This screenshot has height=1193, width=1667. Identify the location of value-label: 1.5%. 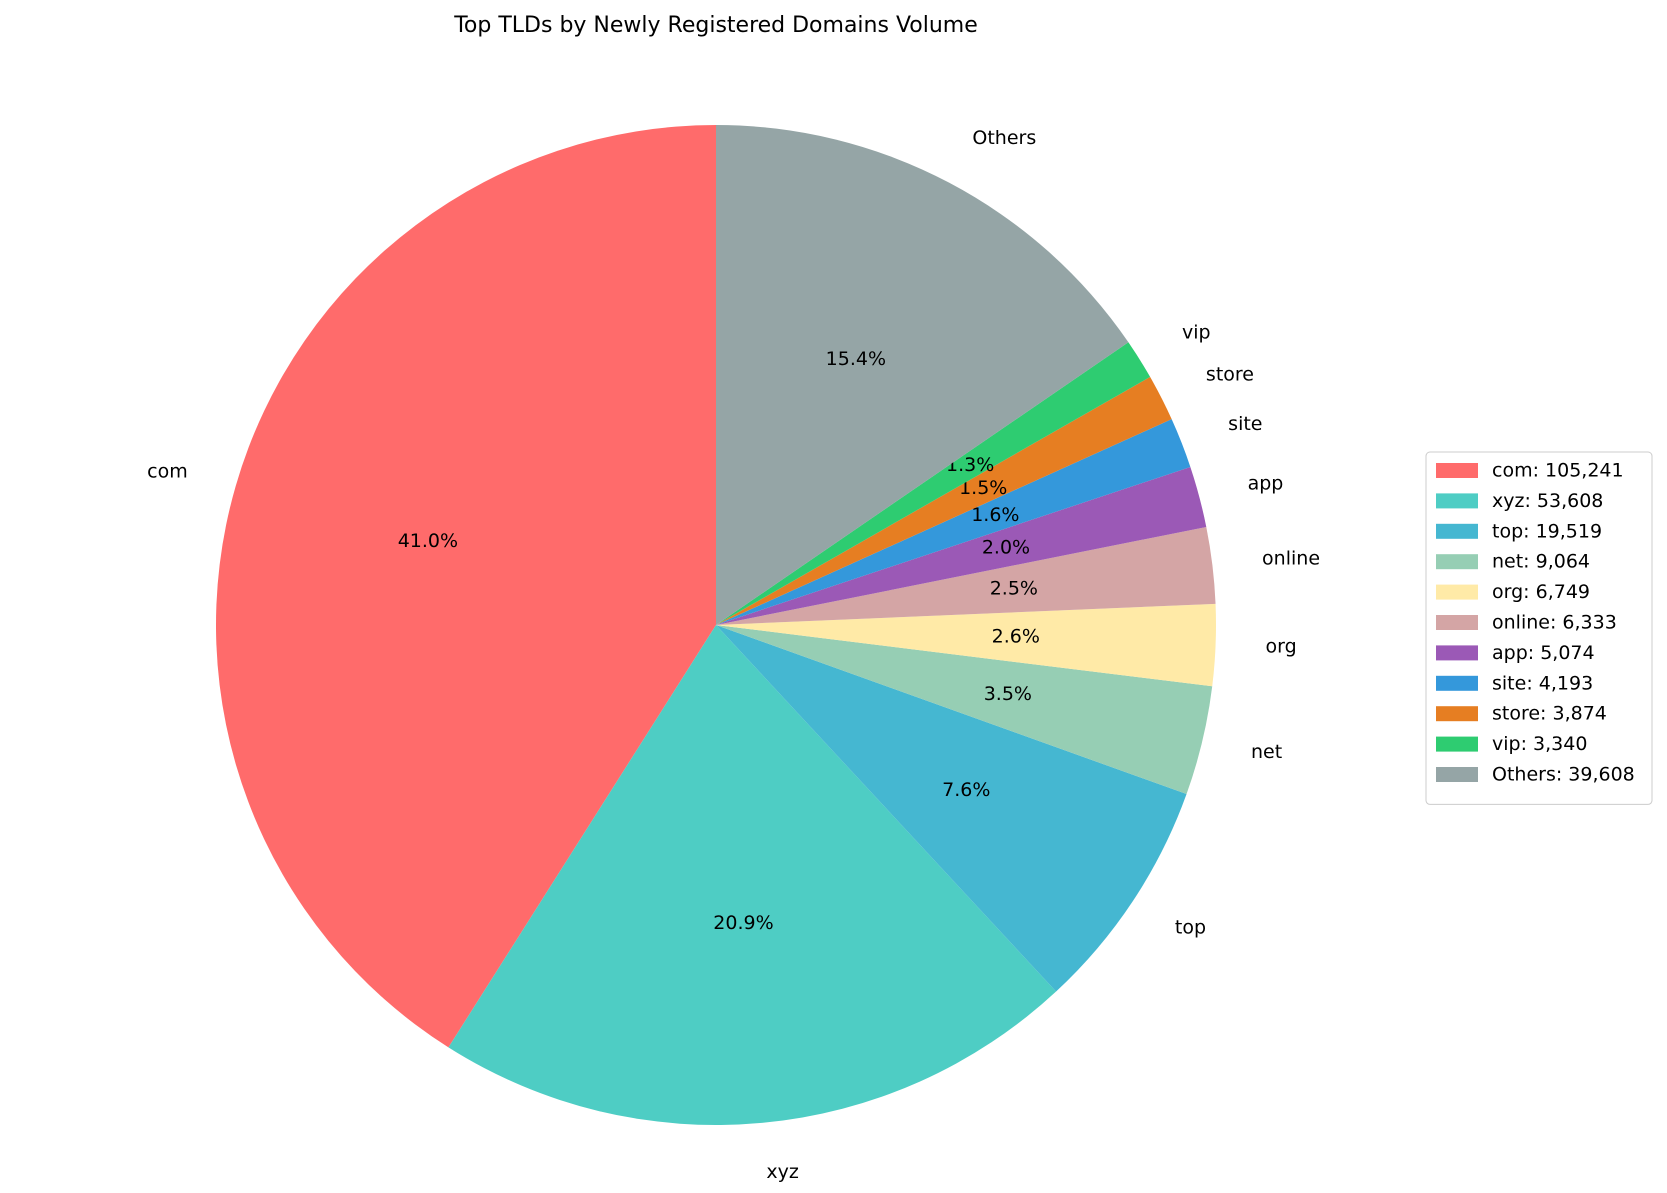
(983, 488).